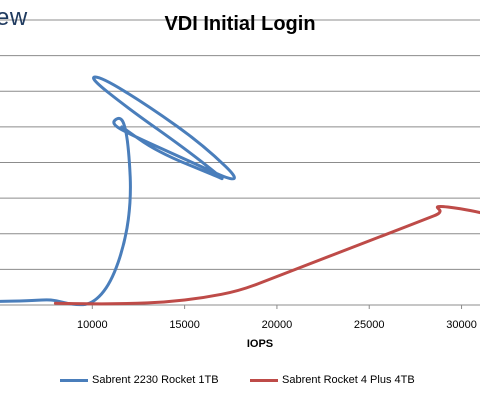 This screenshot has width=480, height=401. Describe the element at coordinates (277, 318) in the screenshot. I see `x-tick-labels: 10000 15000 20000 25000 30000` at that location.